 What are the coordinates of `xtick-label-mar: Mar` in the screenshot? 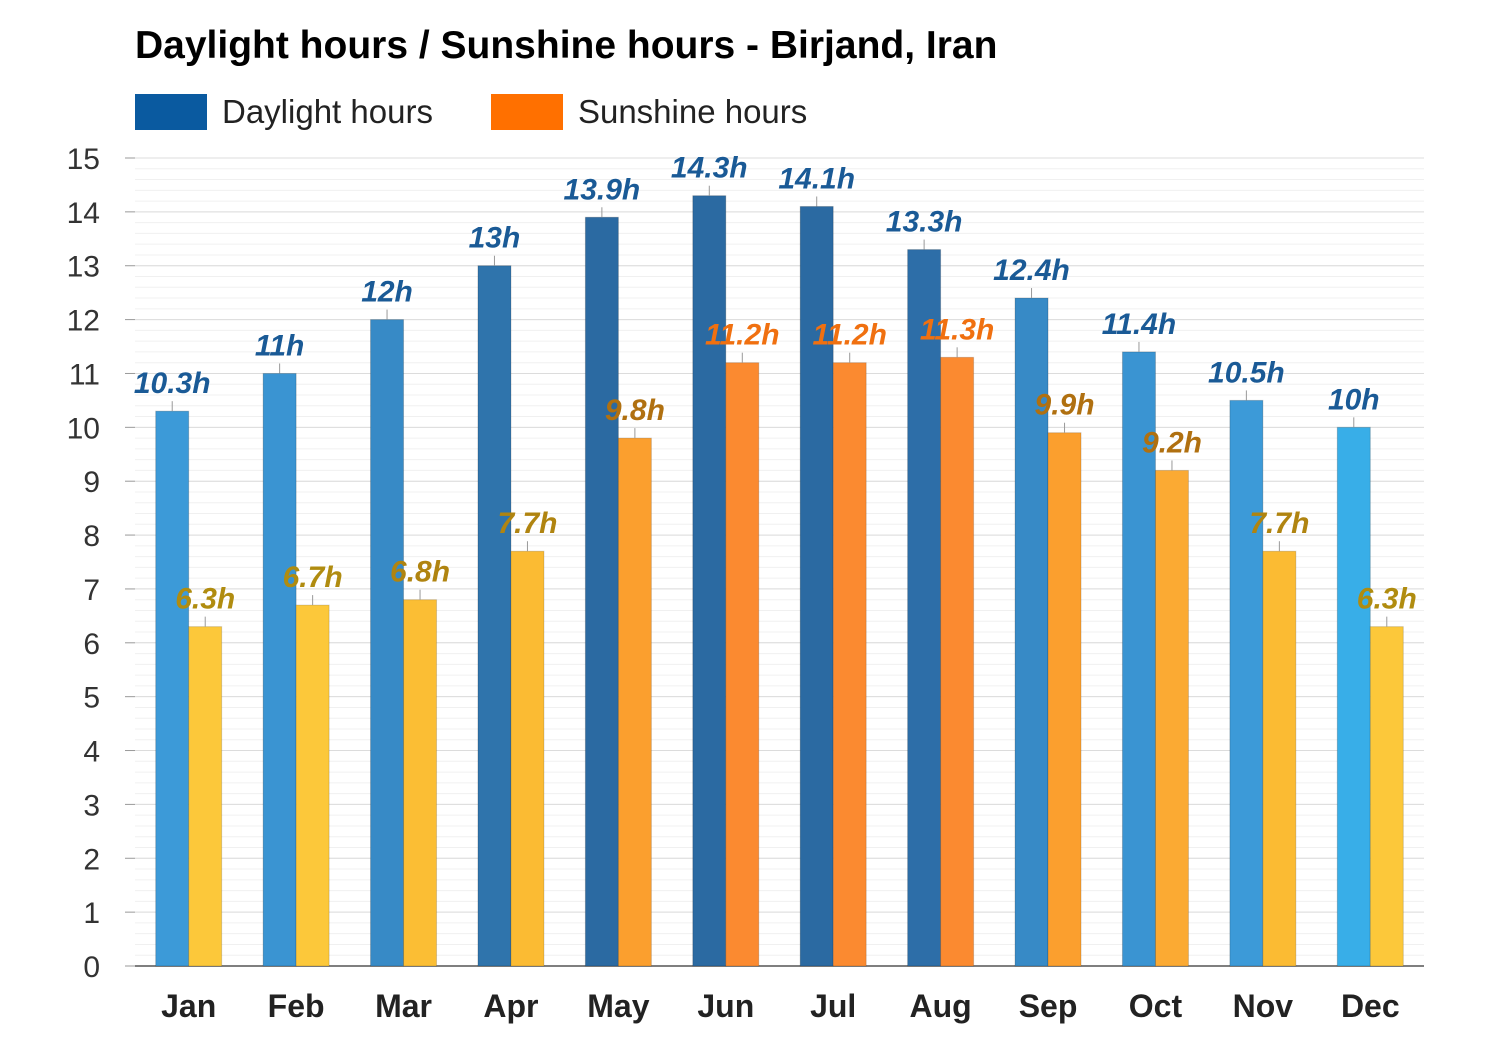 It's located at (403, 1006).